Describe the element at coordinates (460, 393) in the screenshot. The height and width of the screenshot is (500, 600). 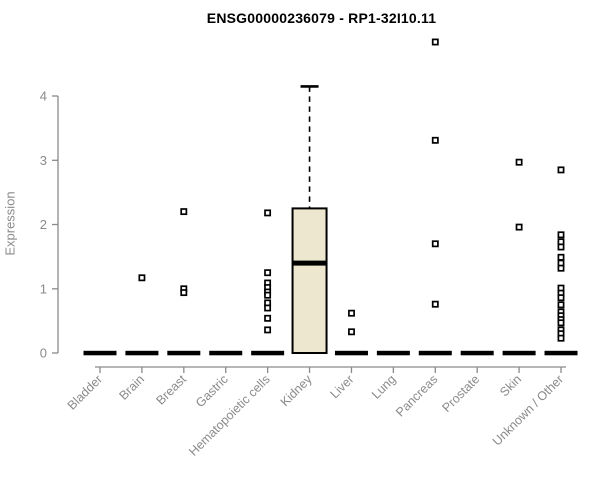
I see `x-category-label-prostate: Prostate` at that location.